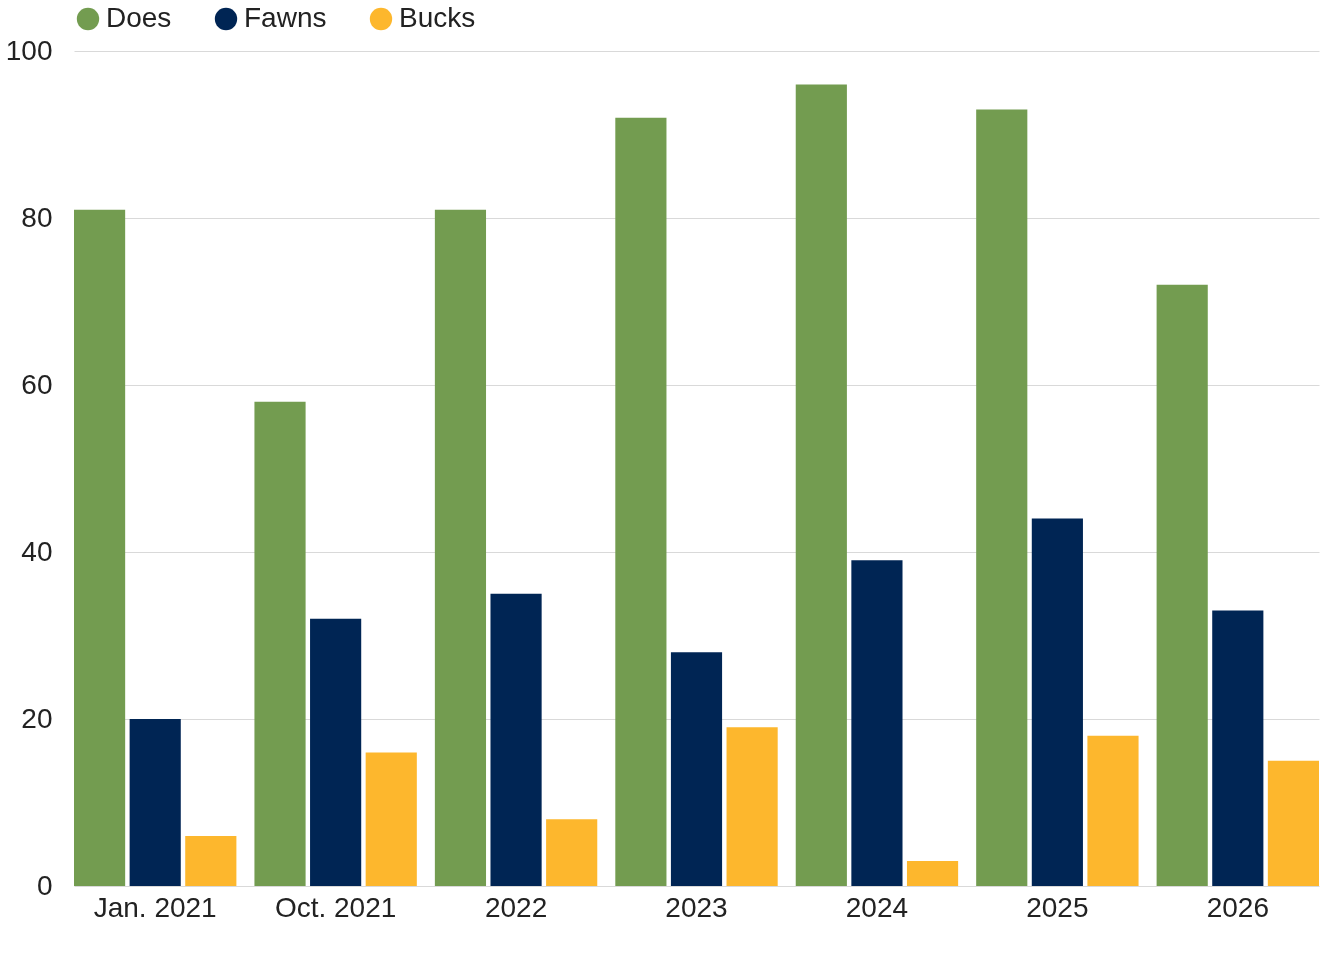 This screenshot has width=1340, height=958. I want to click on y-tick-label: 0, so click(44, 885).